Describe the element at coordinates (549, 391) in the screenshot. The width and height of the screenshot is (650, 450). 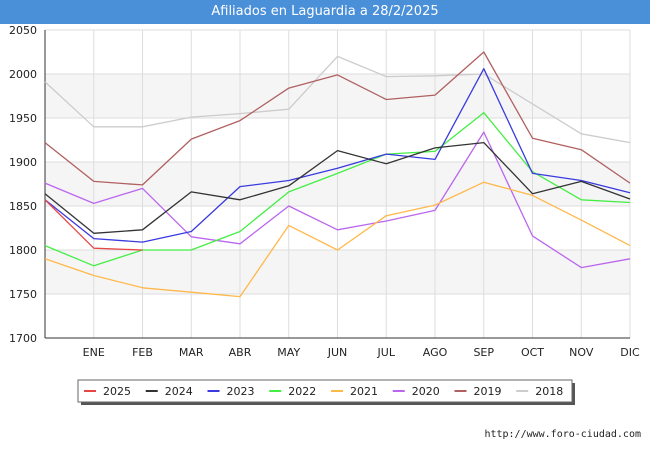
I see `legend-label-2018: 2018` at that location.